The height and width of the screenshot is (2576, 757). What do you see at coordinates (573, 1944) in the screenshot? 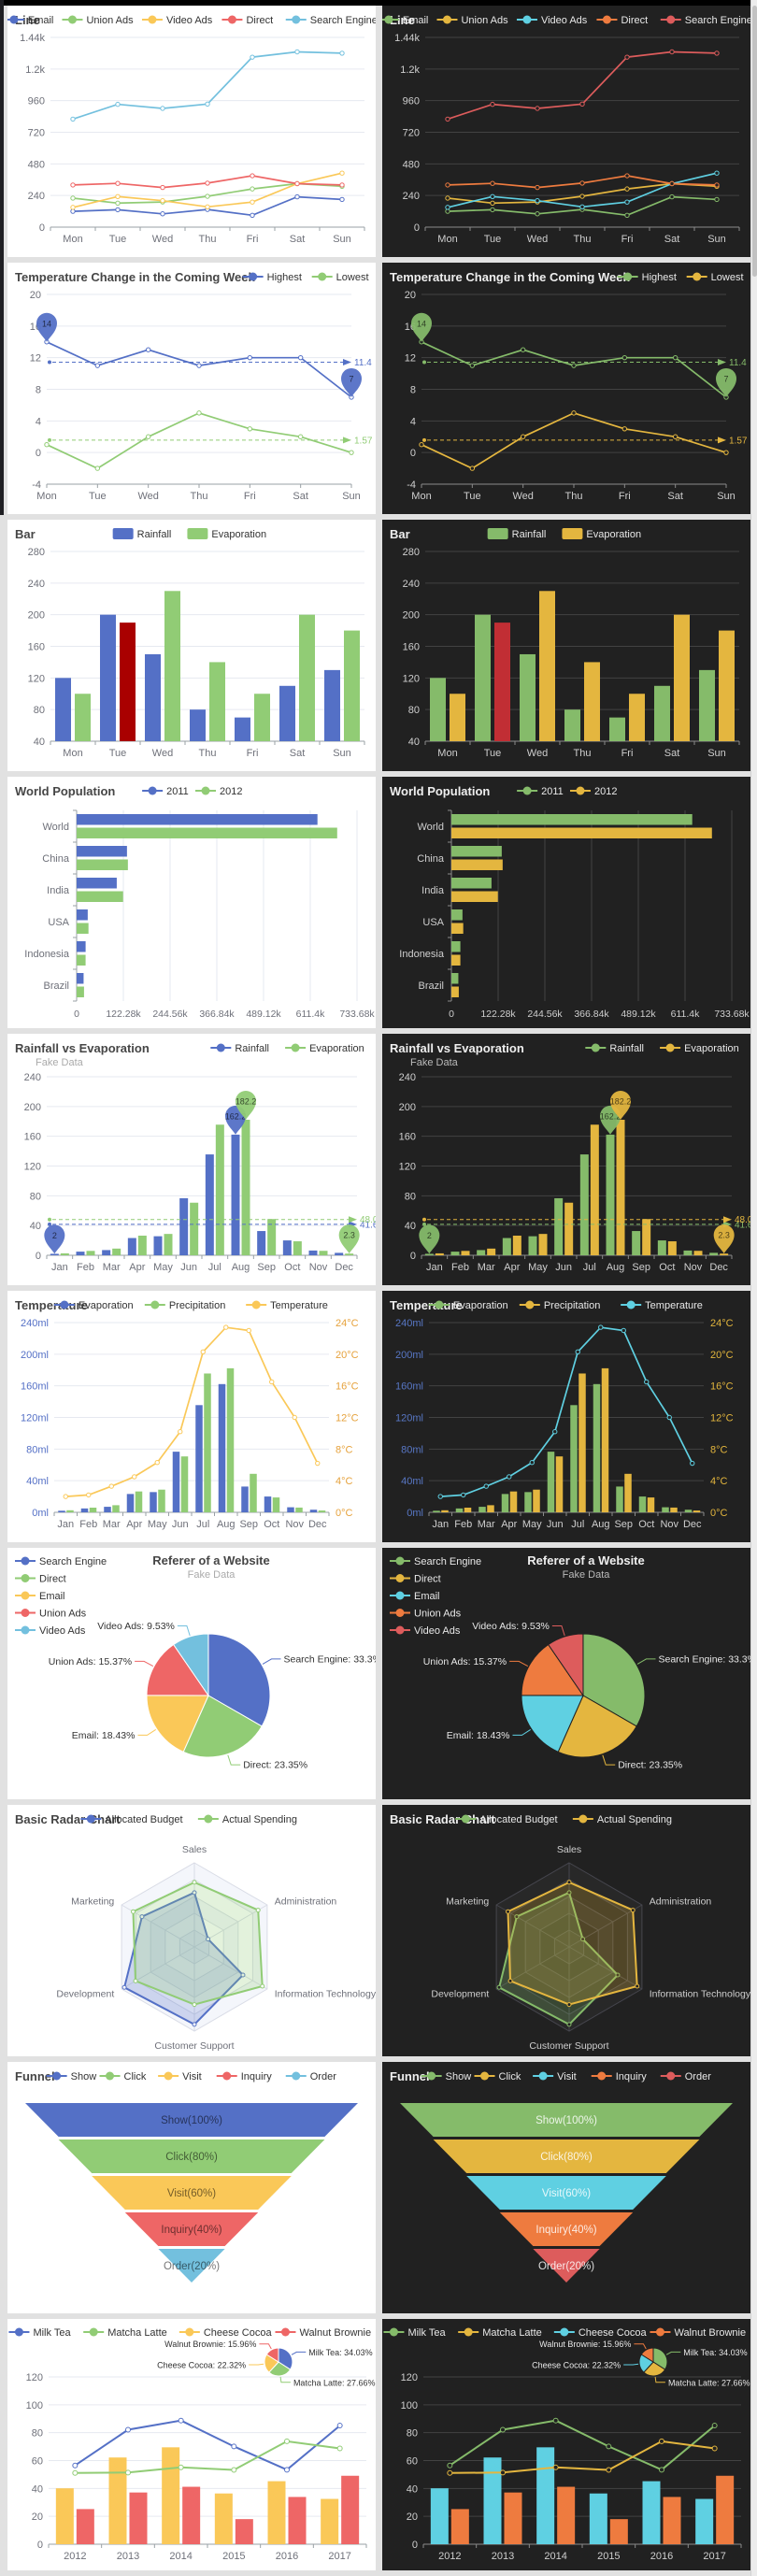
I see `series-actual-spending` at bounding box center [573, 1944].